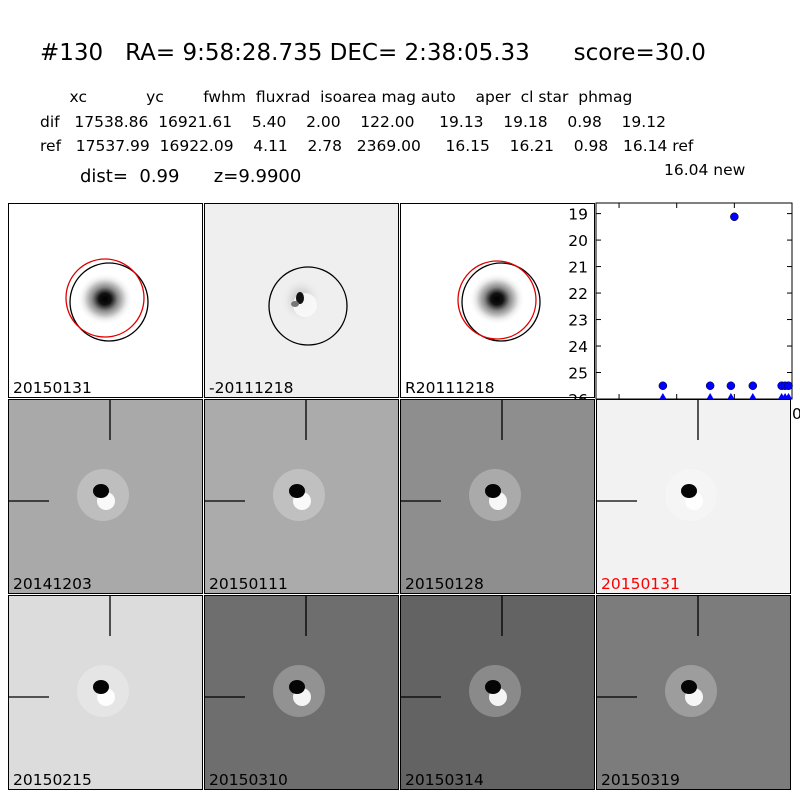 The image size is (800, 800). What do you see at coordinates (450, 388) in the screenshot?
I see `stamp-label: R20111218` at bounding box center [450, 388].